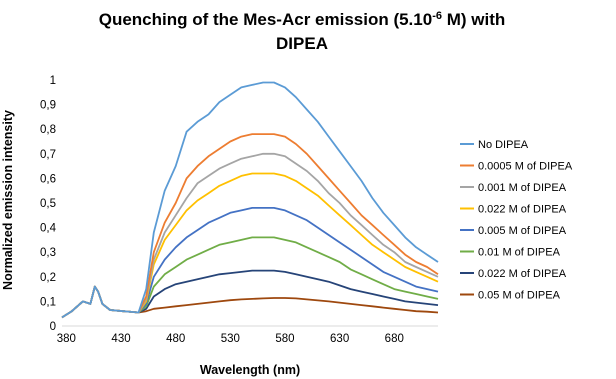 This screenshot has height=379, width=616. What do you see at coordinates (8, 200) in the screenshot?
I see `y-axis-label: Normalized emission intensity` at bounding box center [8, 200].